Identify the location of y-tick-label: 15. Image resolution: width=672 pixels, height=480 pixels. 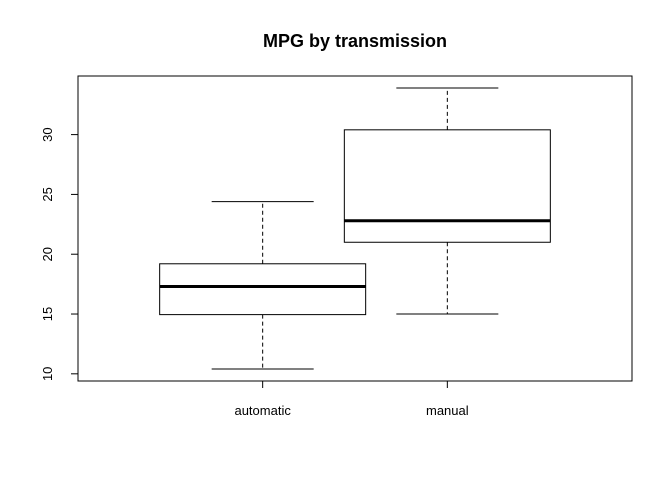
(47, 314).